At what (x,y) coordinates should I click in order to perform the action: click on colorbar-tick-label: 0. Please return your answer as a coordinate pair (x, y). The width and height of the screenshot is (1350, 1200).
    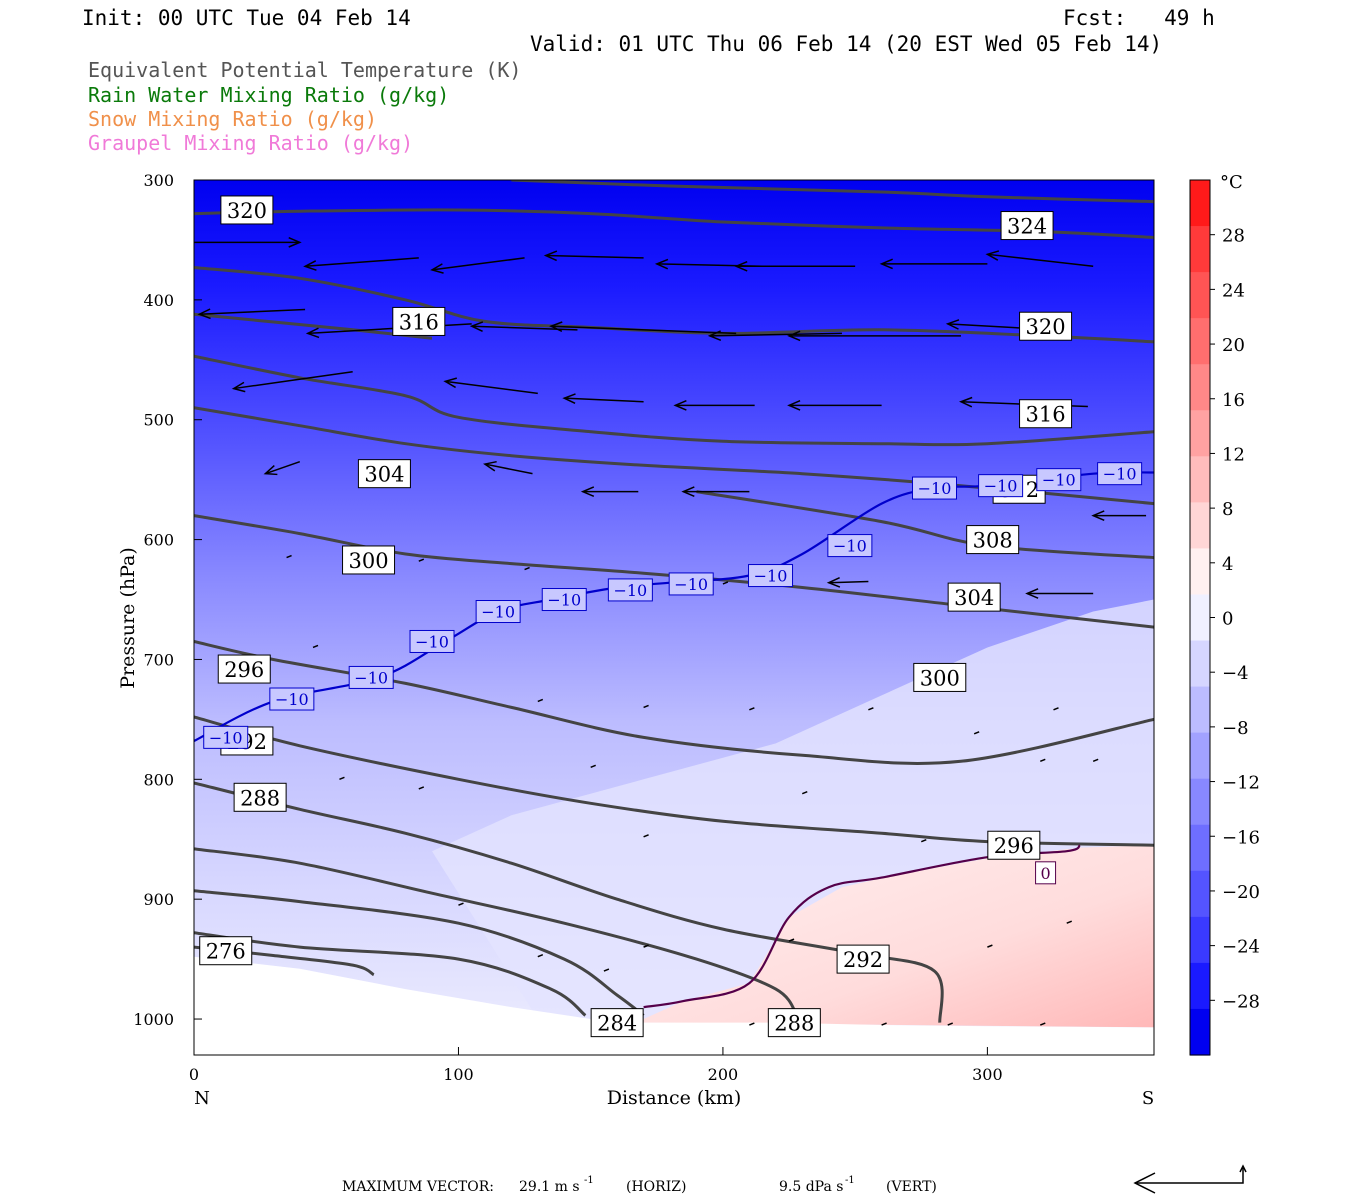
    Looking at the image, I should click on (1227, 619).